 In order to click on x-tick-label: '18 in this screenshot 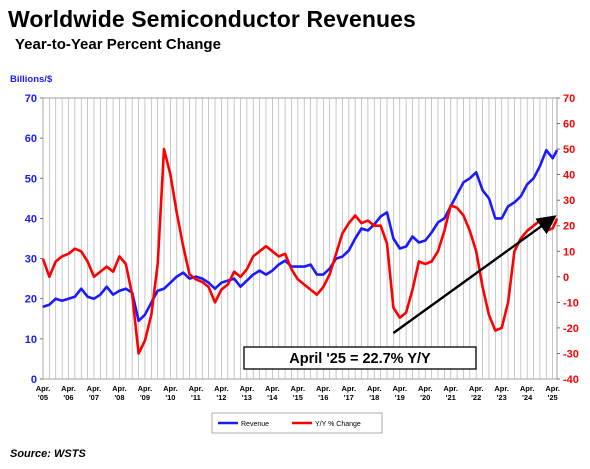, I will do `click(374, 397)`.